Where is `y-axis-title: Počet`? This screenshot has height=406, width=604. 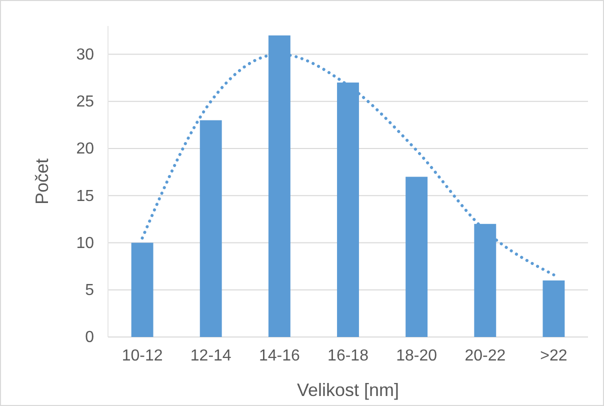 y-axis-title: Počet is located at coordinates (42, 181).